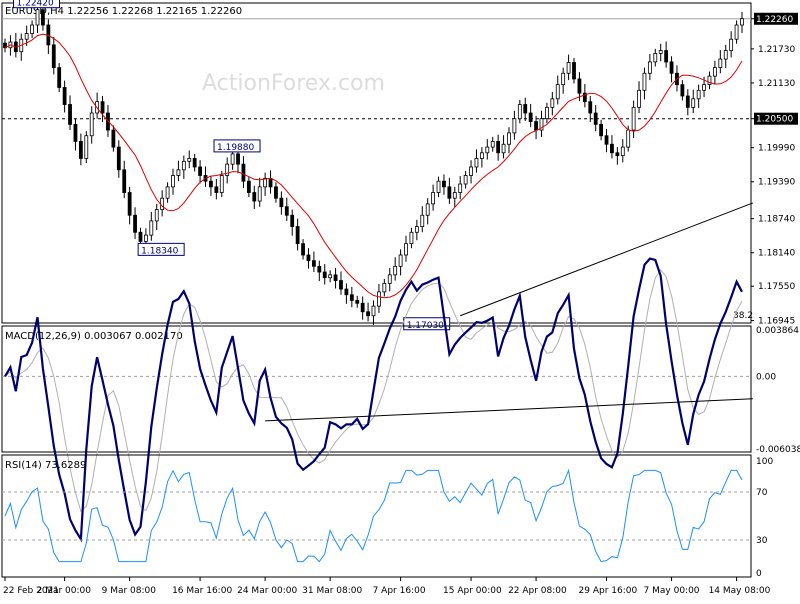 This screenshot has height=604, width=800. Describe the element at coordinates (472, 591) in the screenshot. I see `time-tick-label: 15 Apr 00:00` at that location.